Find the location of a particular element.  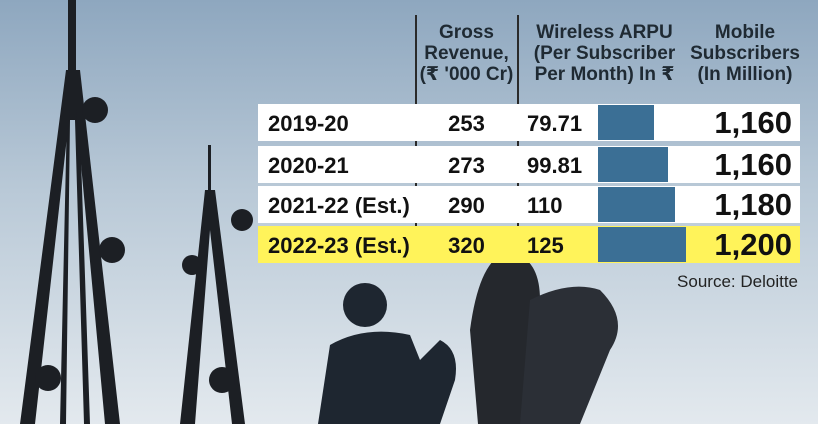

row-label: 2022-23 (Est.) is located at coordinates (339, 245).